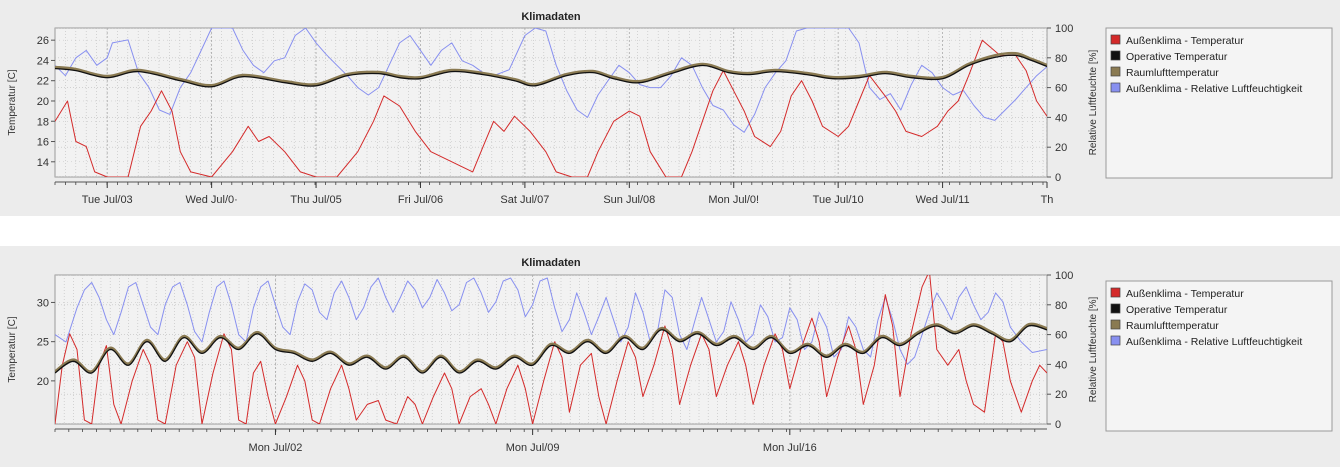 Image resolution: width=1340 pixels, height=472 pixels. I want to click on x-tick-label: Sat Jul/07, so click(524, 200).